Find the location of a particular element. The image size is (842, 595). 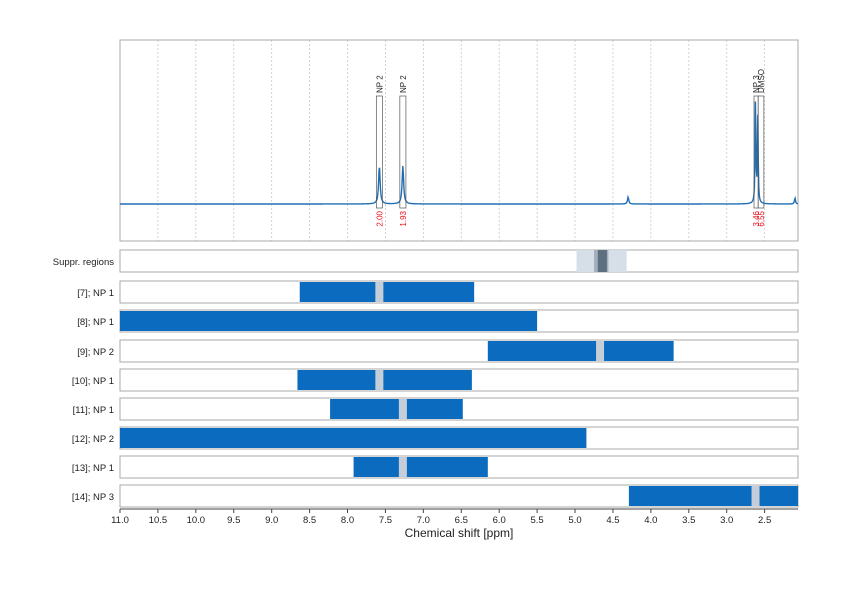

x-tick-label: 3.5 is located at coordinates (688, 520).